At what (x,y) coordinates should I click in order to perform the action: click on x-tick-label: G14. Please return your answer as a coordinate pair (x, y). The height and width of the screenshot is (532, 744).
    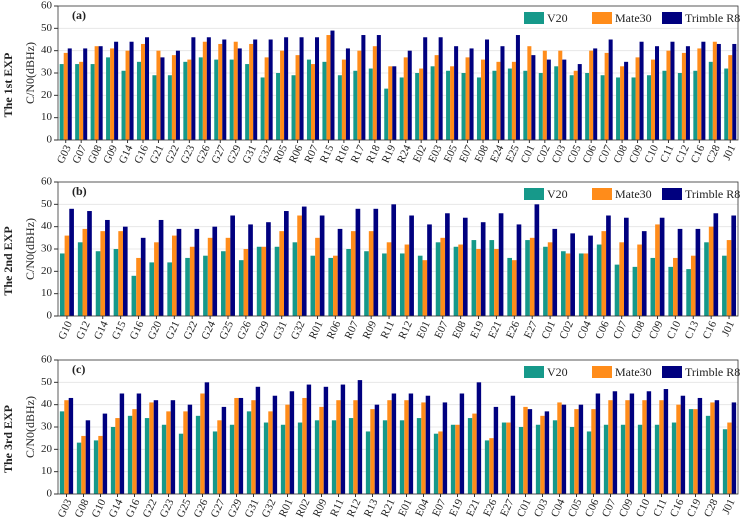
    Looking at the image, I should click on (101, 330).